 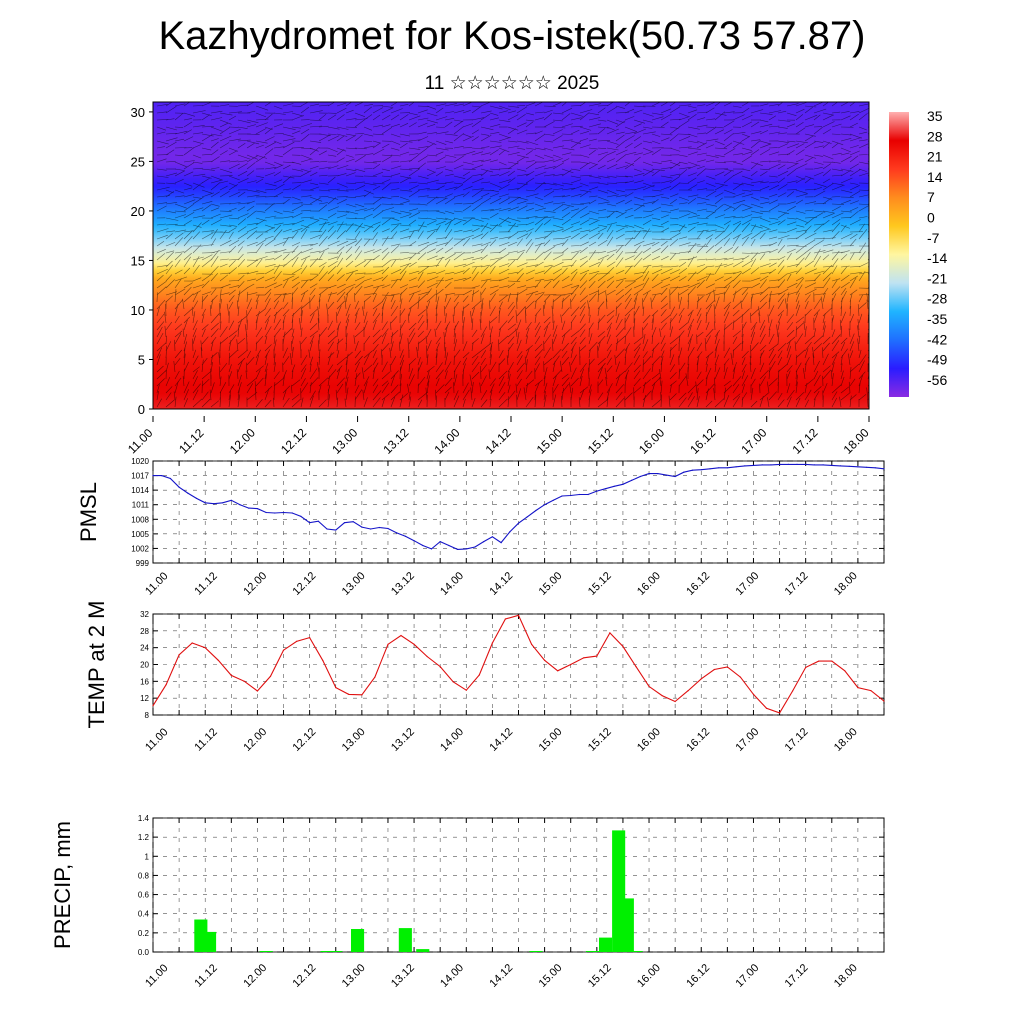 What do you see at coordinates (147, 715) in the screenshot?
I see `temp-y-tick-label: 8` at bounding box center [147, 715].